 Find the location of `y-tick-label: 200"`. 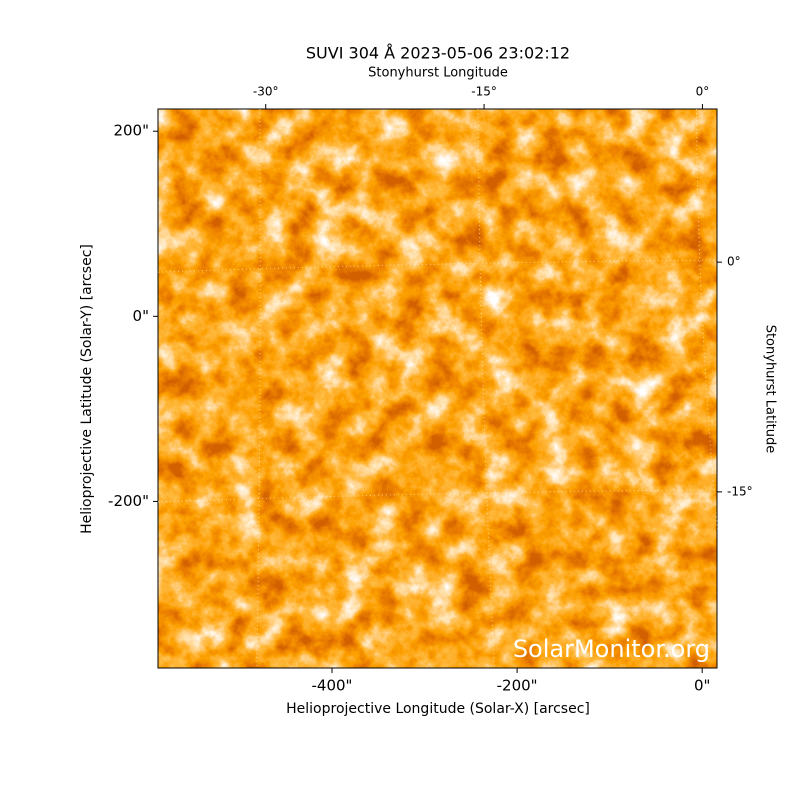

y-tick-label: 200" is located at coordinates (131, 131).